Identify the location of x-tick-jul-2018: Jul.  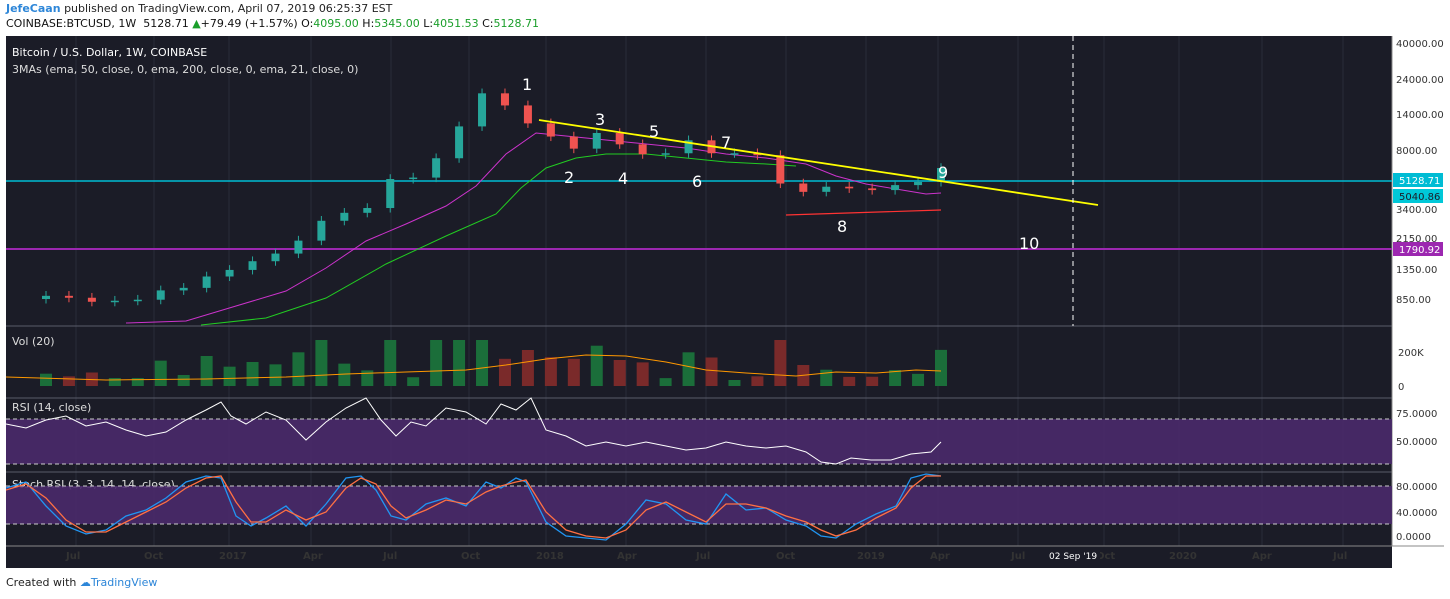
(702, 556).